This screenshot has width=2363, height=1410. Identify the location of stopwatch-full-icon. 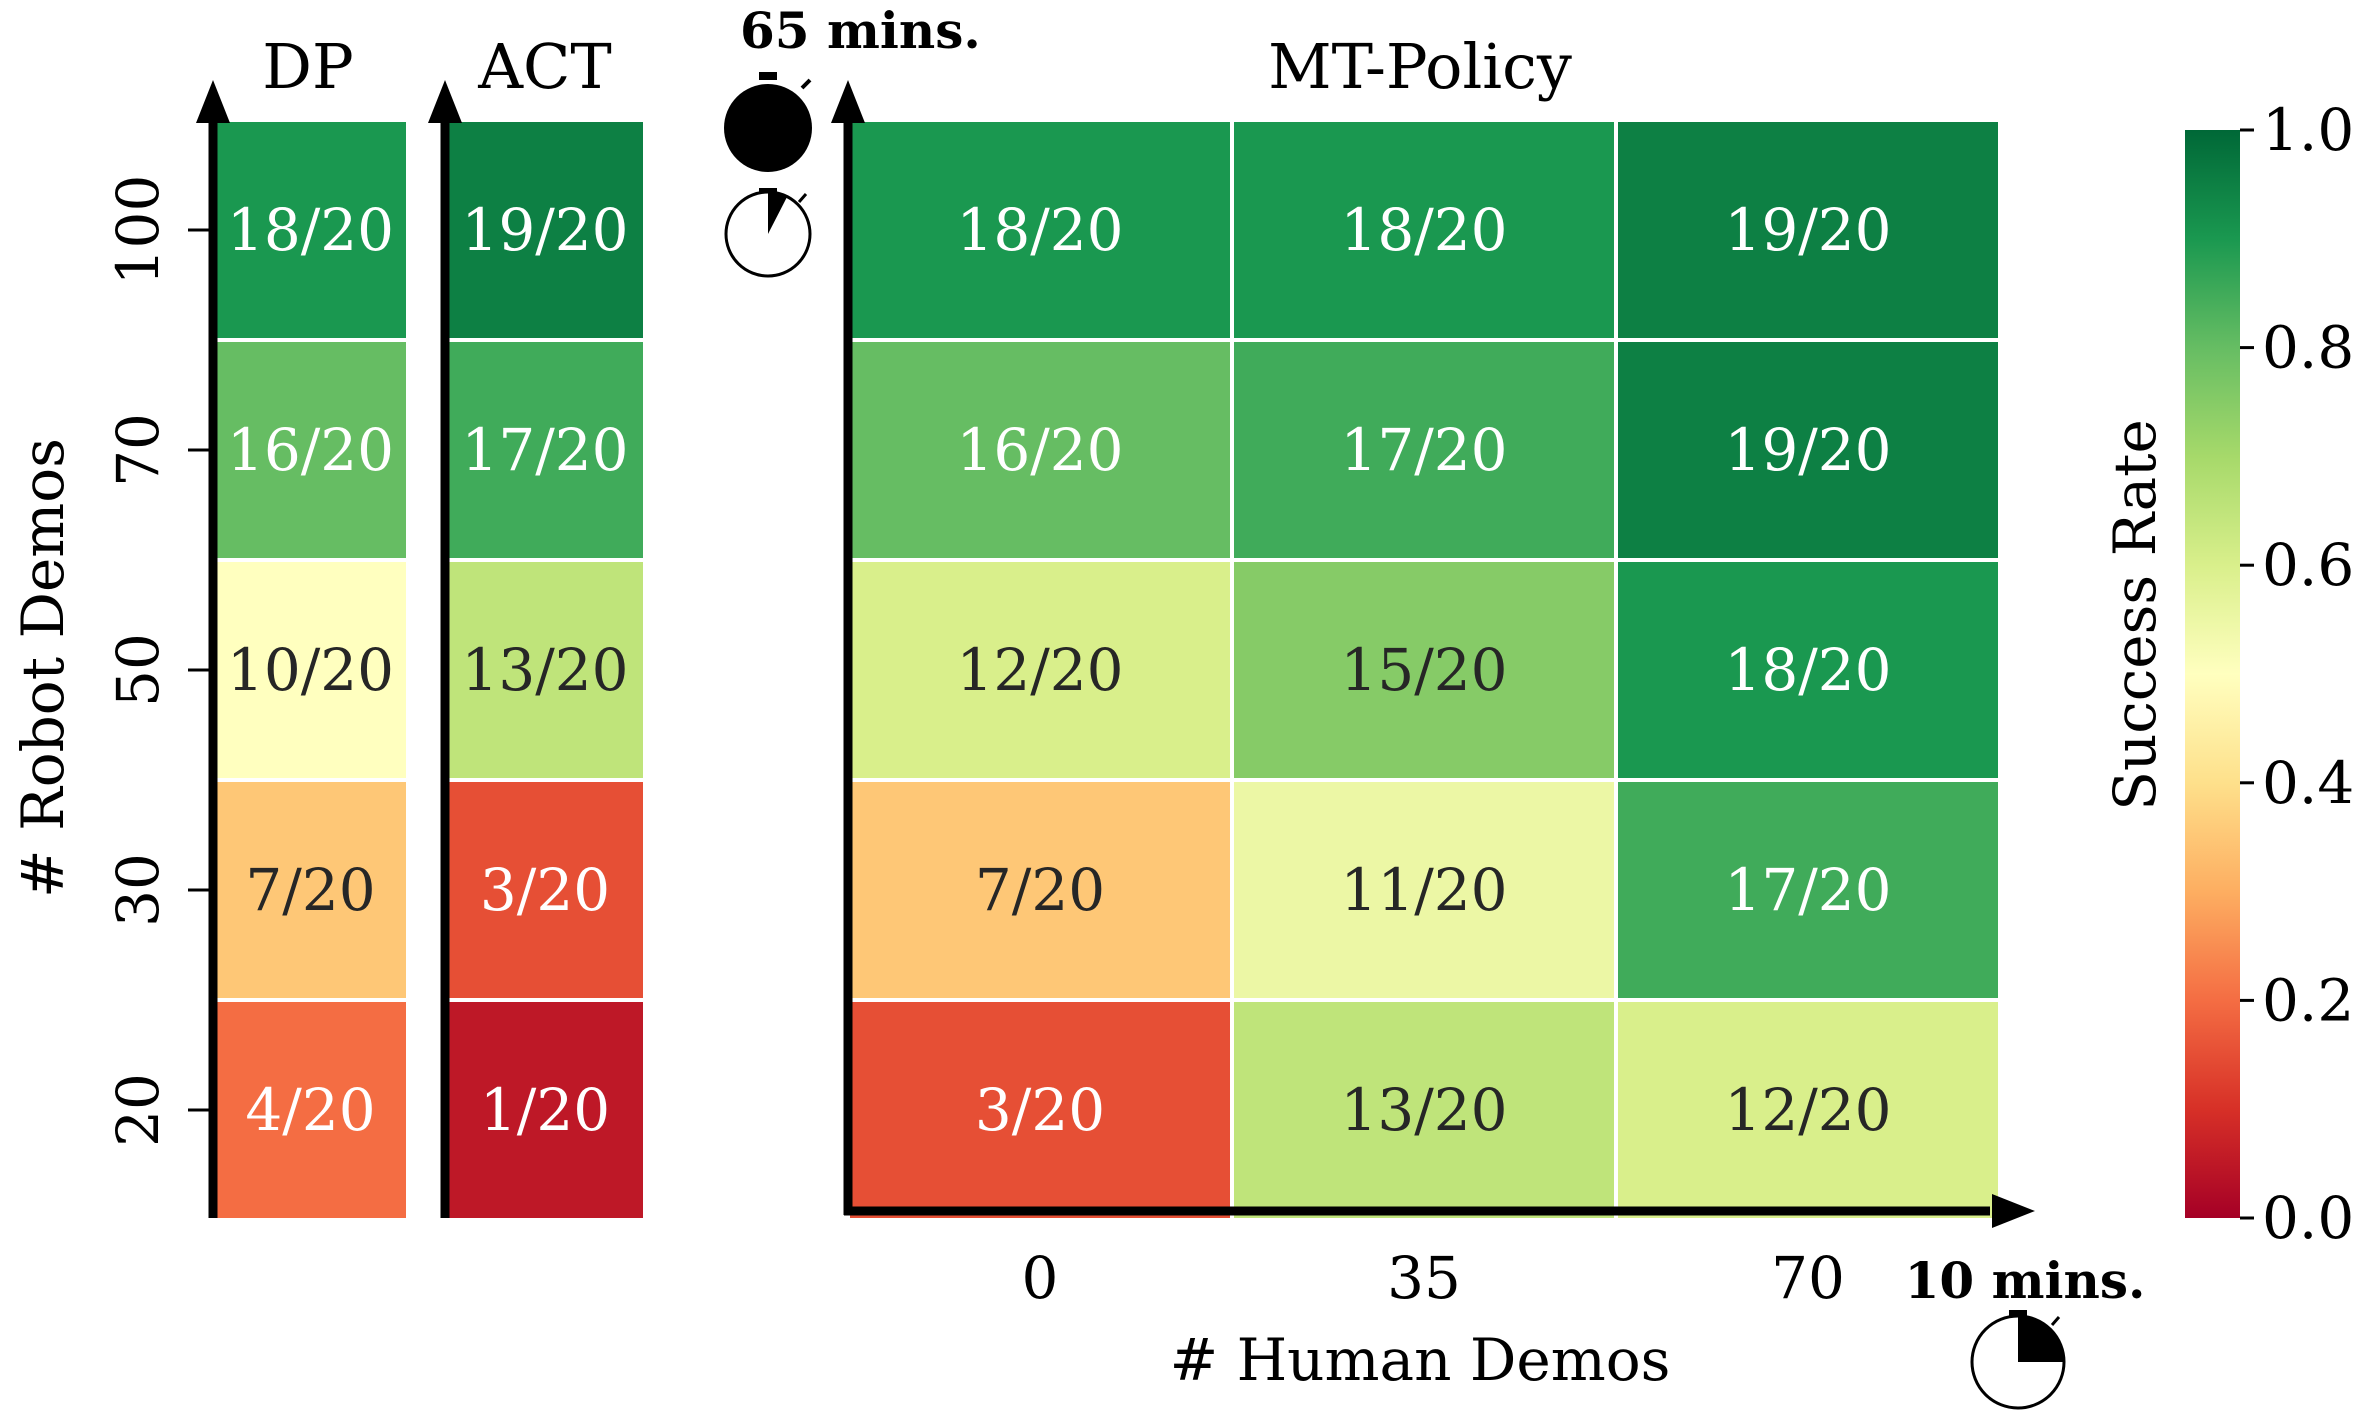
(768, 122).